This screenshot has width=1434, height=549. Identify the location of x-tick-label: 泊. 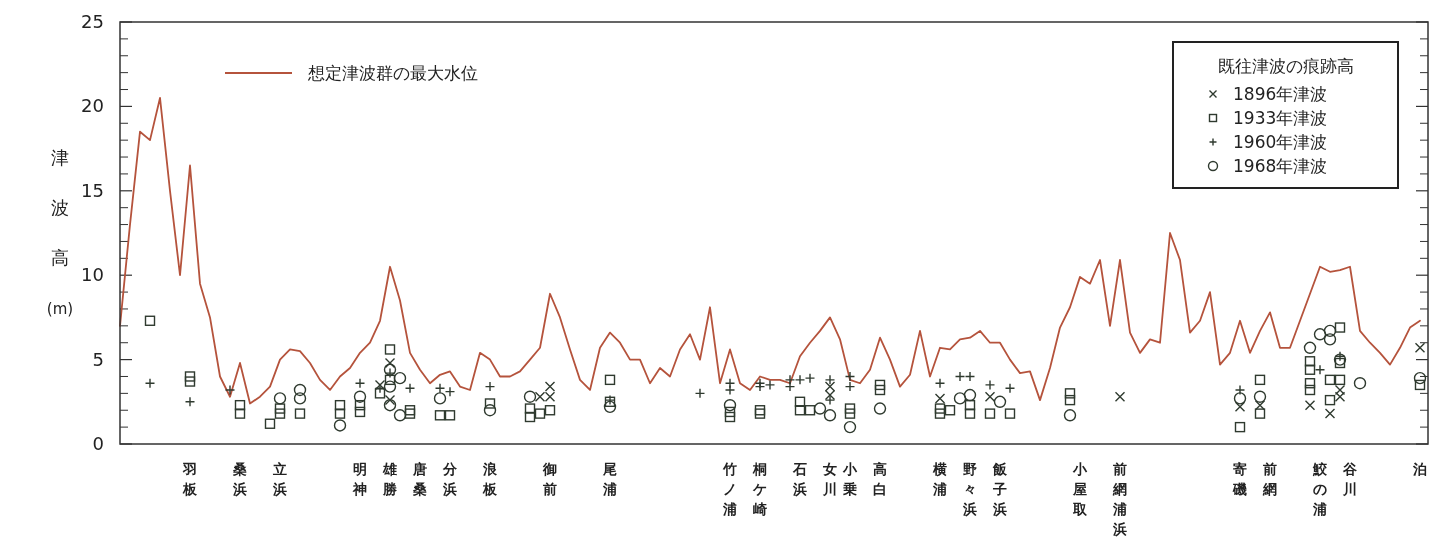
(1419, 469).